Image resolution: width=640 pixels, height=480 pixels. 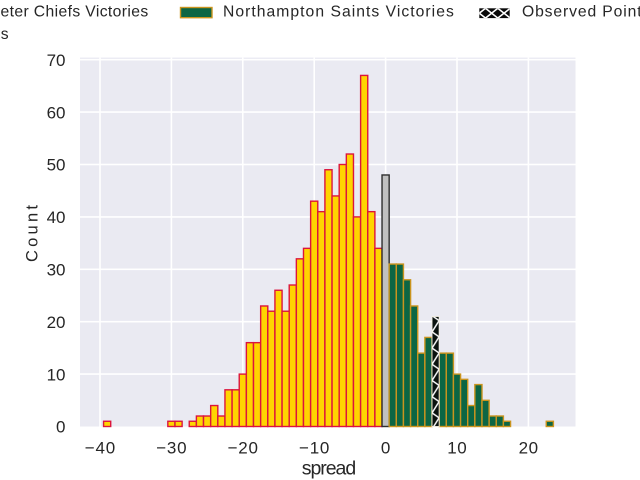 What do you see at coordinates (329, 469) in the screenshot?
I see `svg-text: spread` at bounding box center [329, 469].